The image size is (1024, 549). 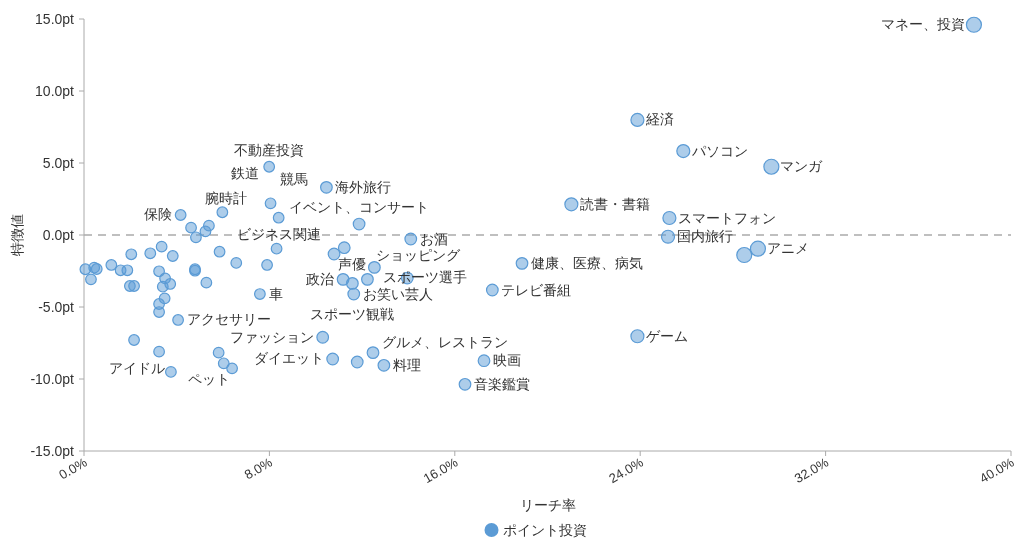 What do you see at coordinates (320, 278) in the screenshot?
I see `annotation: 政治` at bounding box center [320, 278].